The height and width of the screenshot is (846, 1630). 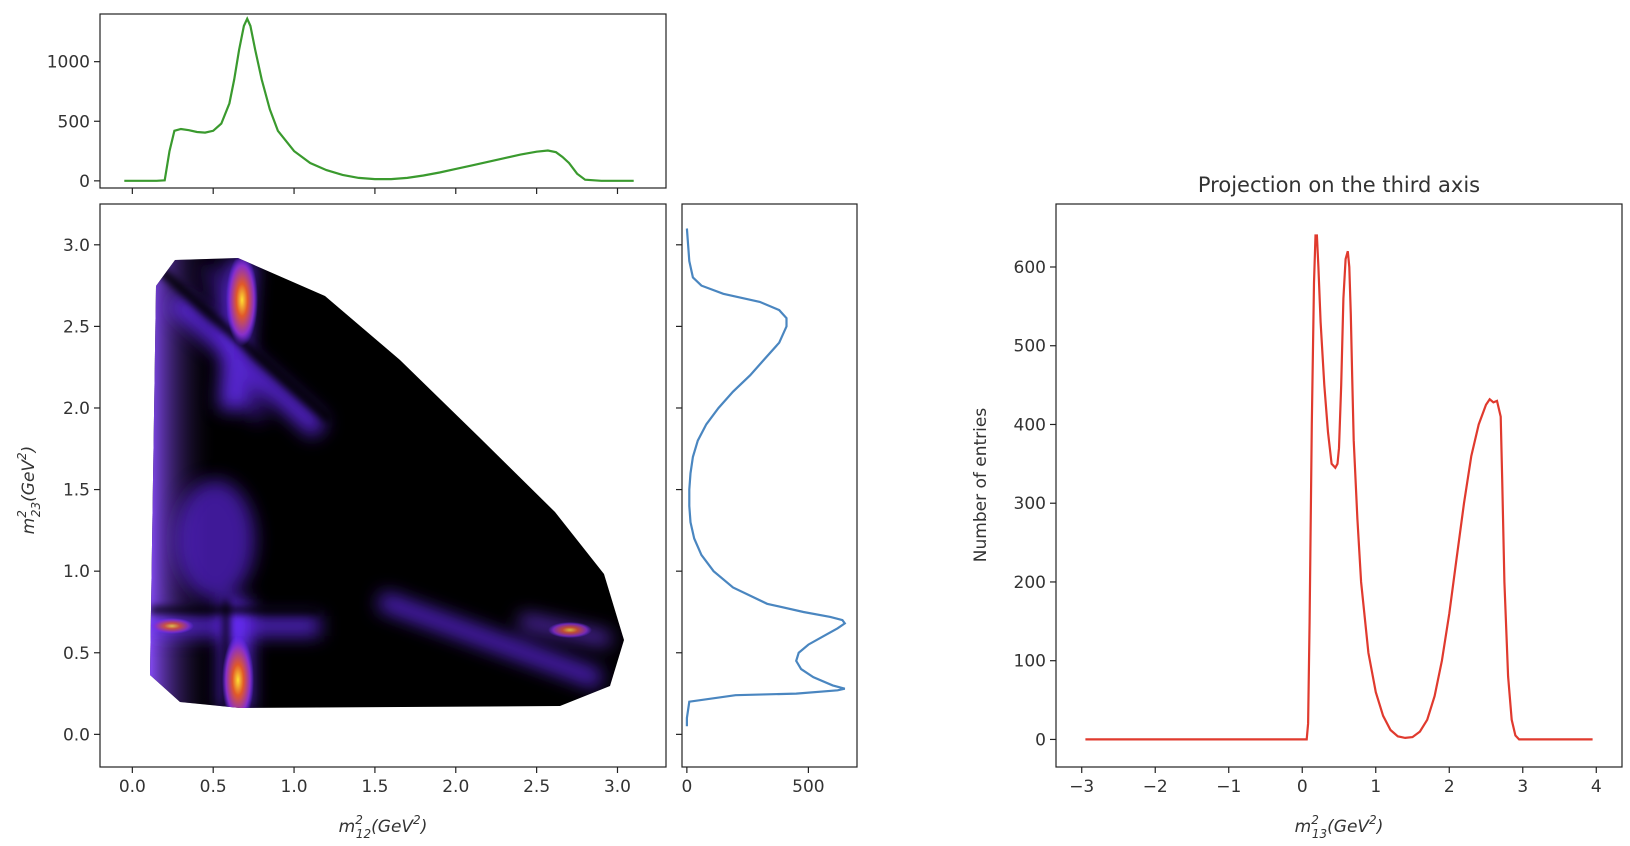 I want to click on band-upper-cross, so click(x=235, y=342).